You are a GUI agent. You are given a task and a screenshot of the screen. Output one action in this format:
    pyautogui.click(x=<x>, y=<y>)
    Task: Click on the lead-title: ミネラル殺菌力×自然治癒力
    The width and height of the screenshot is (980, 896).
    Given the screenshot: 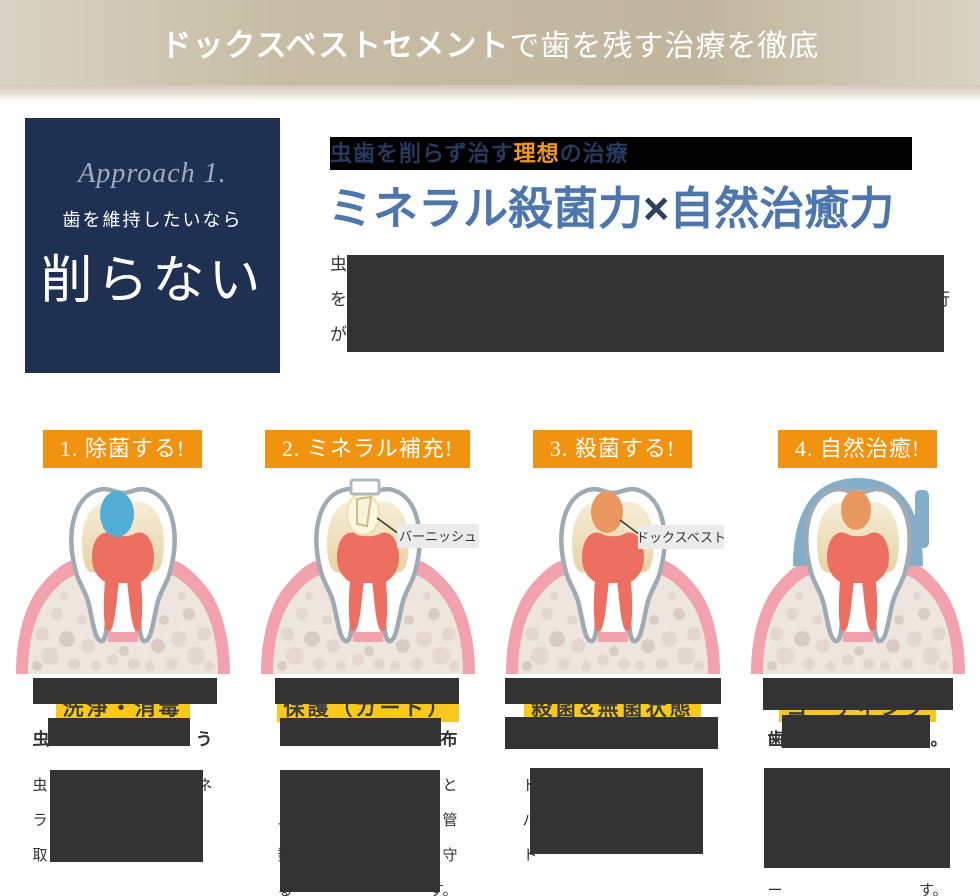 What is the action you would take?
    pyautogui.click(x=648, y=204)
    